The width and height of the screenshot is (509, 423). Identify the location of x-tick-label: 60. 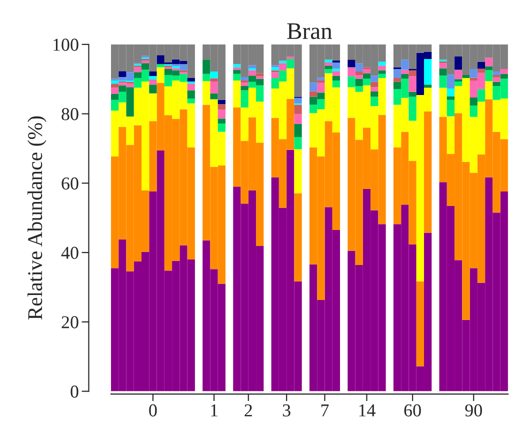
(412, 410).